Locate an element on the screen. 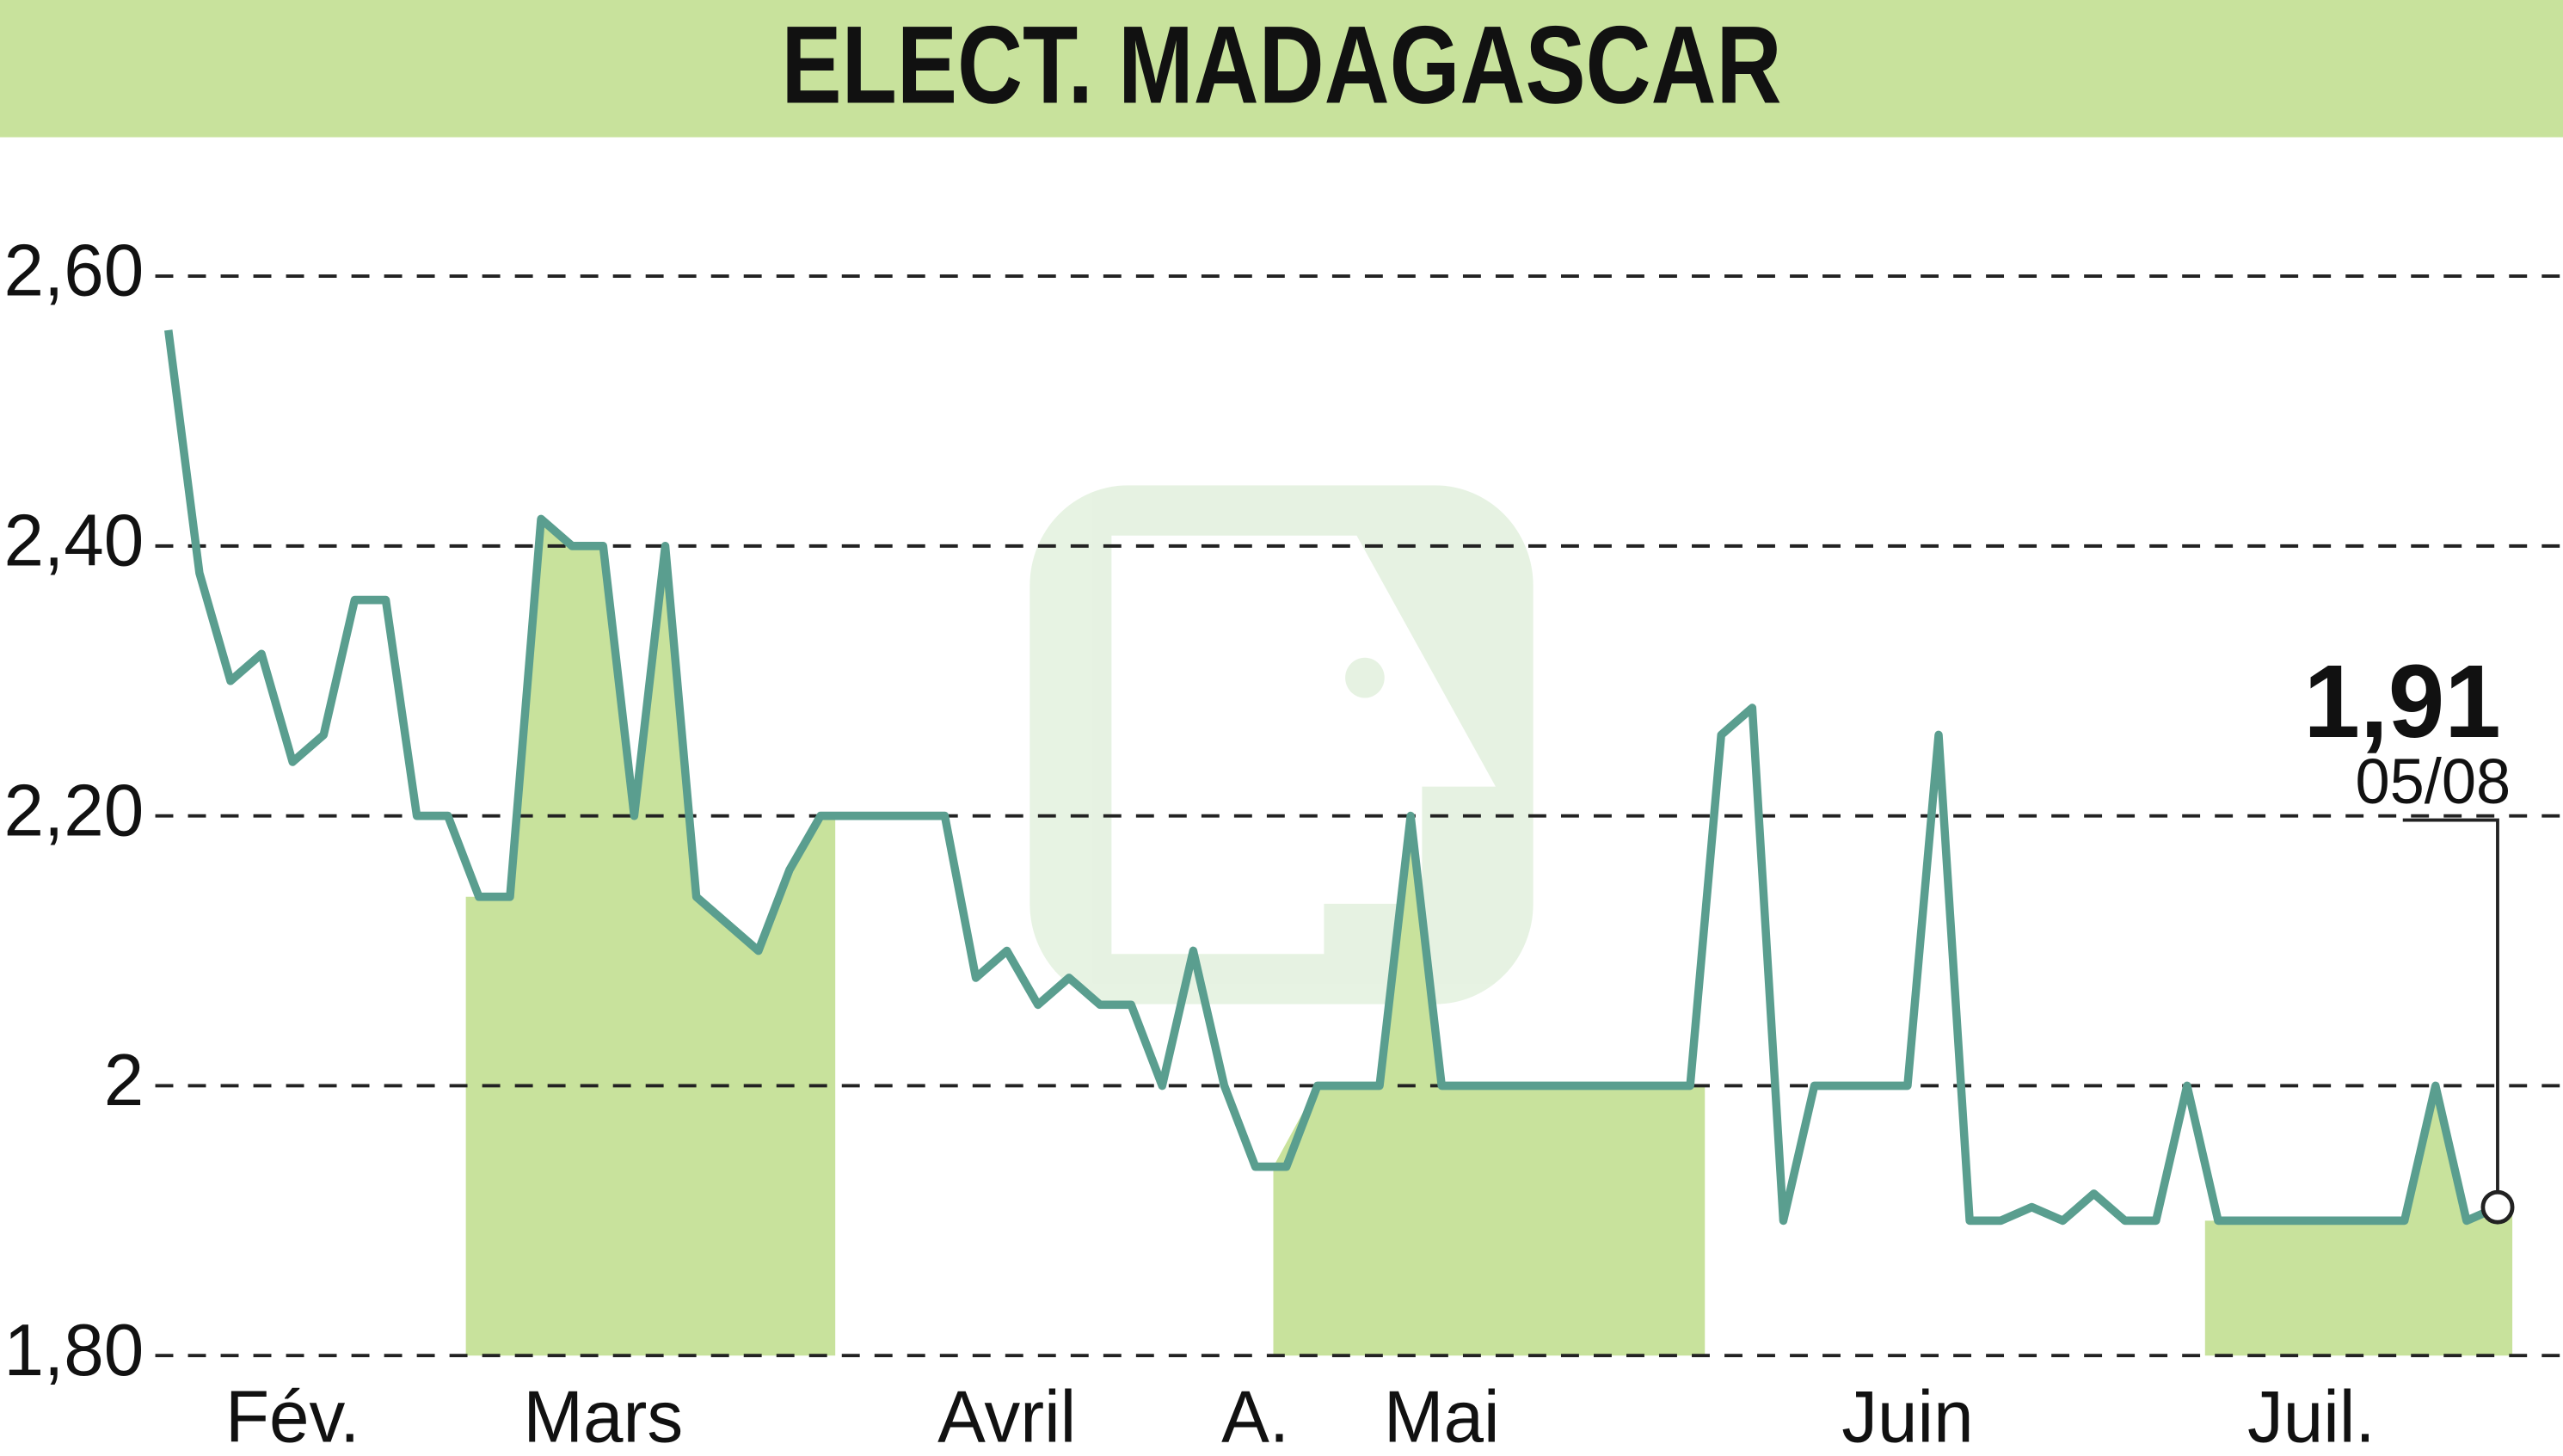  last-date: 05/08 is located at coordinates (2433, 782).